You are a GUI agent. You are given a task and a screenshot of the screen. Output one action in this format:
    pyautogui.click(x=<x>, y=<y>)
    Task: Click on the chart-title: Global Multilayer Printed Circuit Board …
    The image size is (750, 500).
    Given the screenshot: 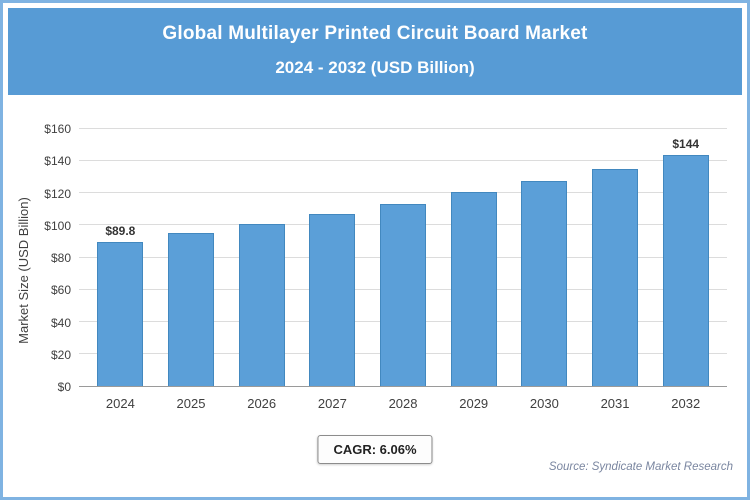 What is the action you would take?
    pyautogui.click(x=375, y=33)
    